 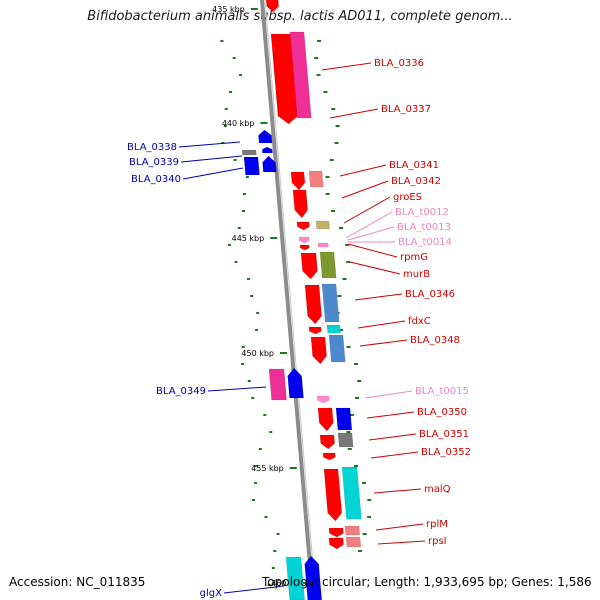 I want to click on feature-rplM-box, so click(x=352, y=530).